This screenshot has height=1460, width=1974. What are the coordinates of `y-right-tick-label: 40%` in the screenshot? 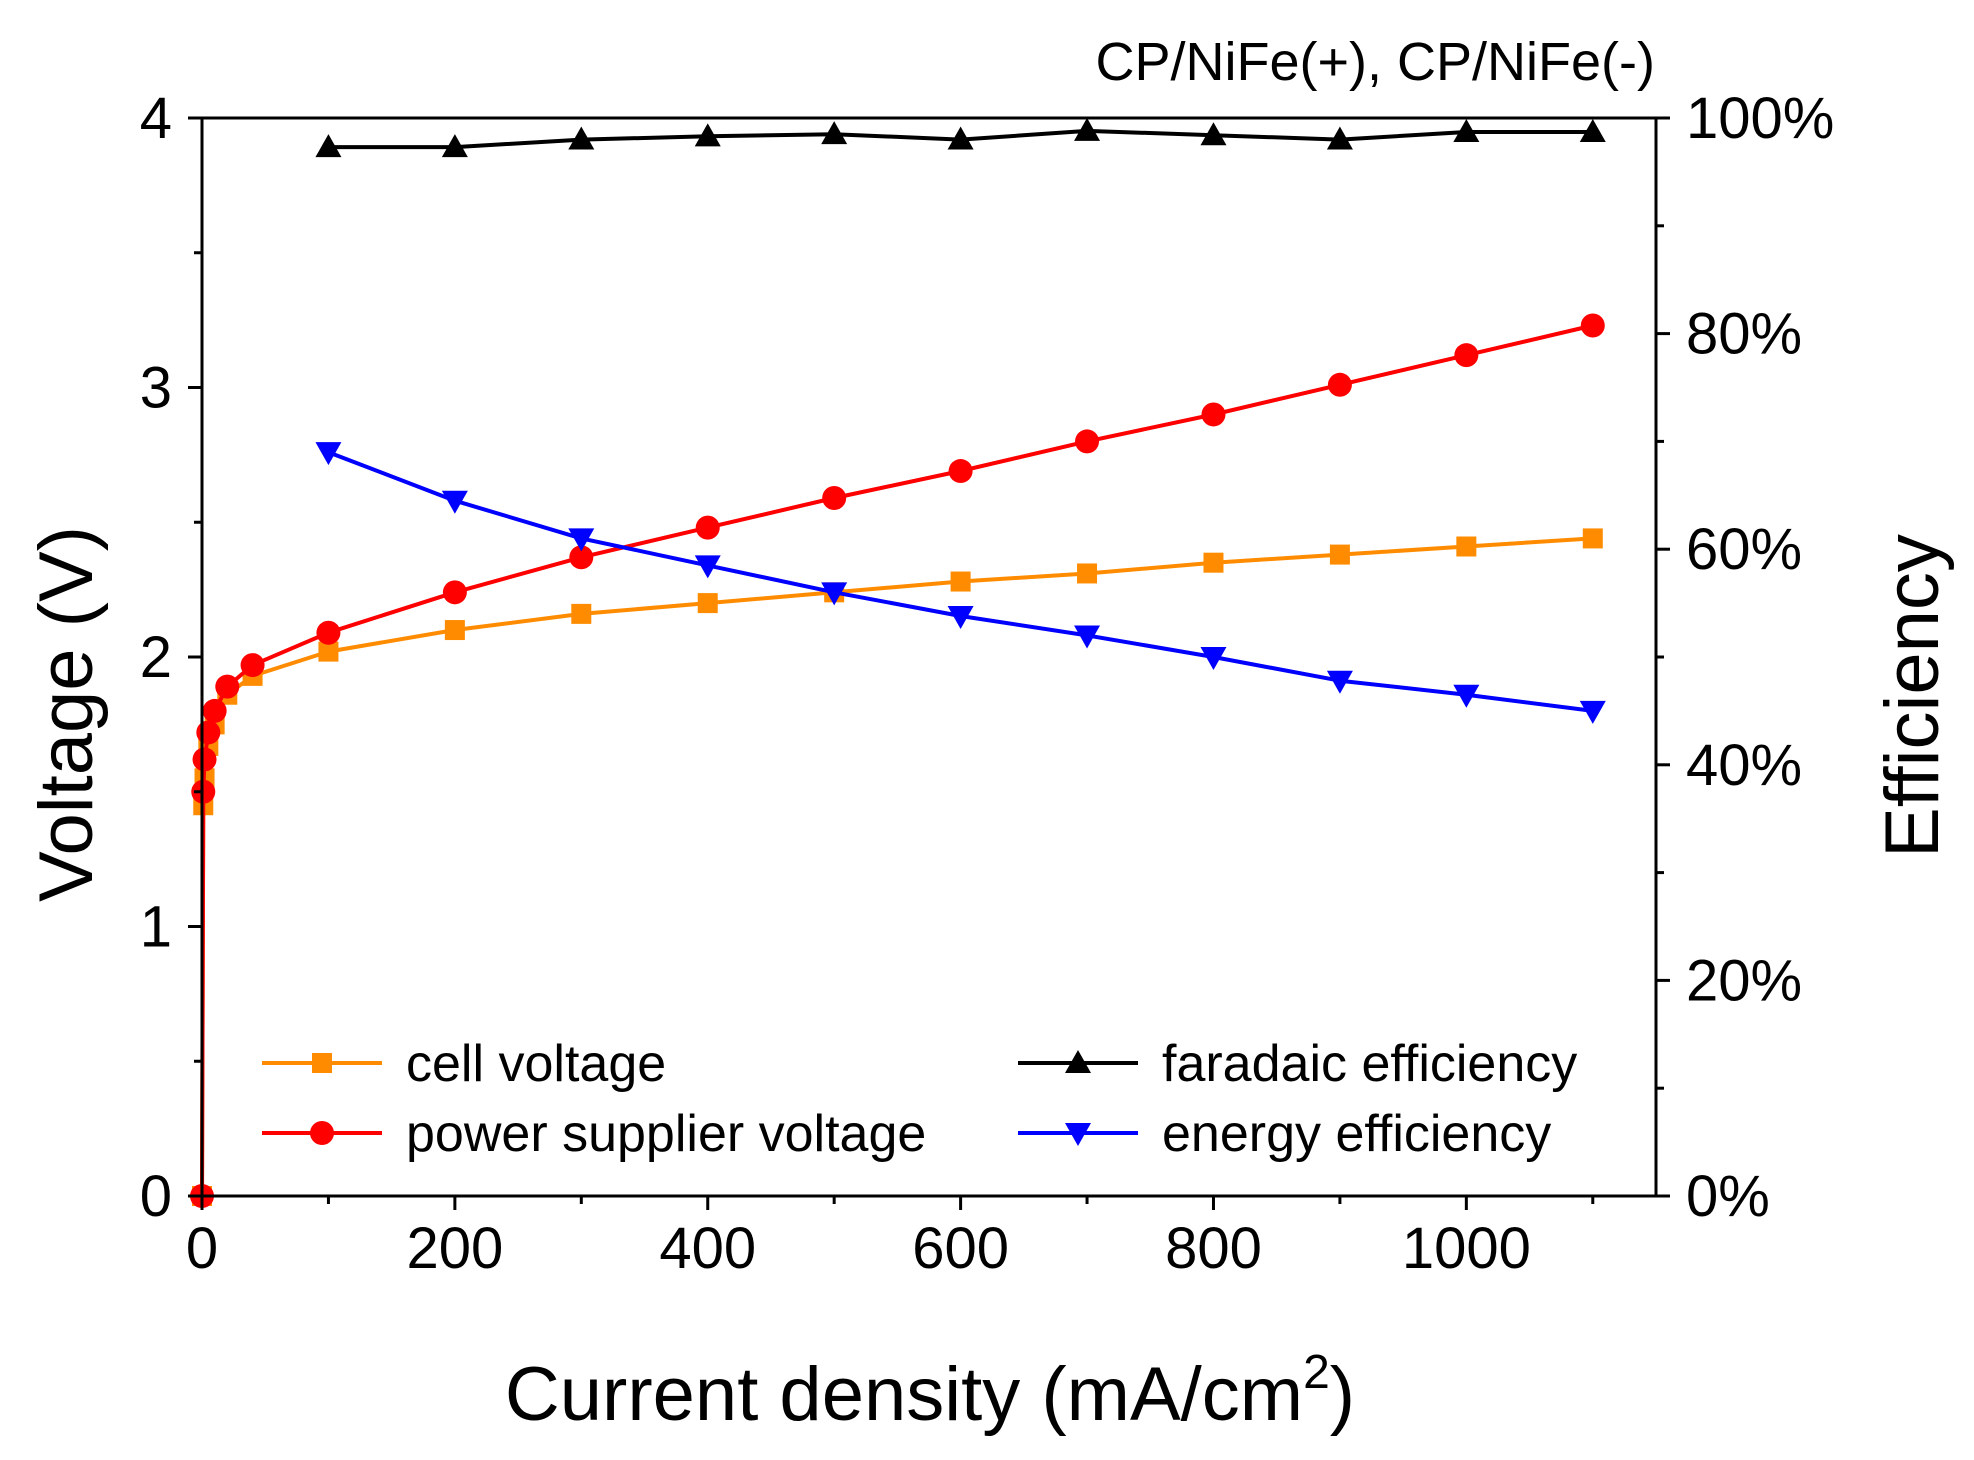 It's located at (1744, 765).